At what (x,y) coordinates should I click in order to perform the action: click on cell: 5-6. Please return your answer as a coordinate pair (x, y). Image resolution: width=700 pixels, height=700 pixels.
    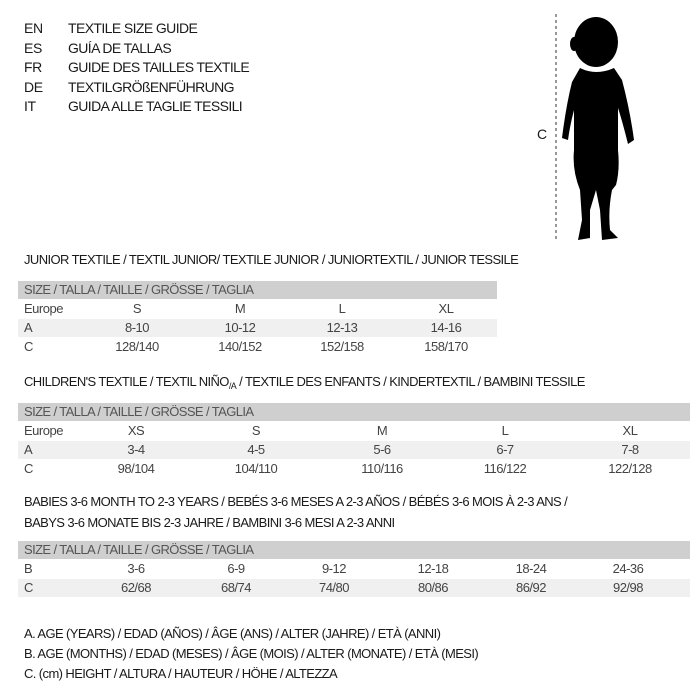
    Looking at the image, I should click on (382, 449).